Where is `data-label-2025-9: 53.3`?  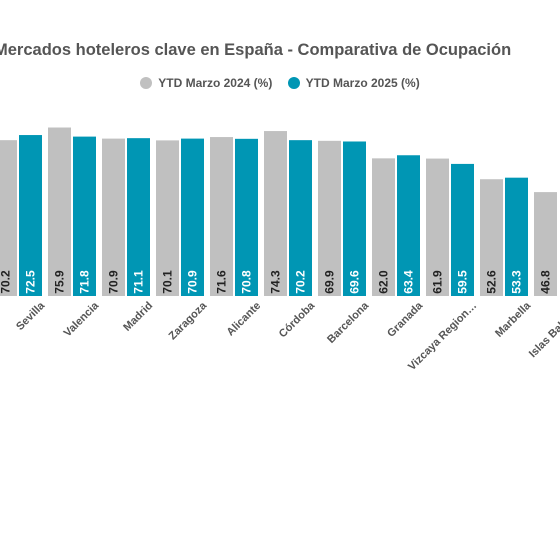 data-label-2025-9: 53.3 is located at coordinates (517, 282).